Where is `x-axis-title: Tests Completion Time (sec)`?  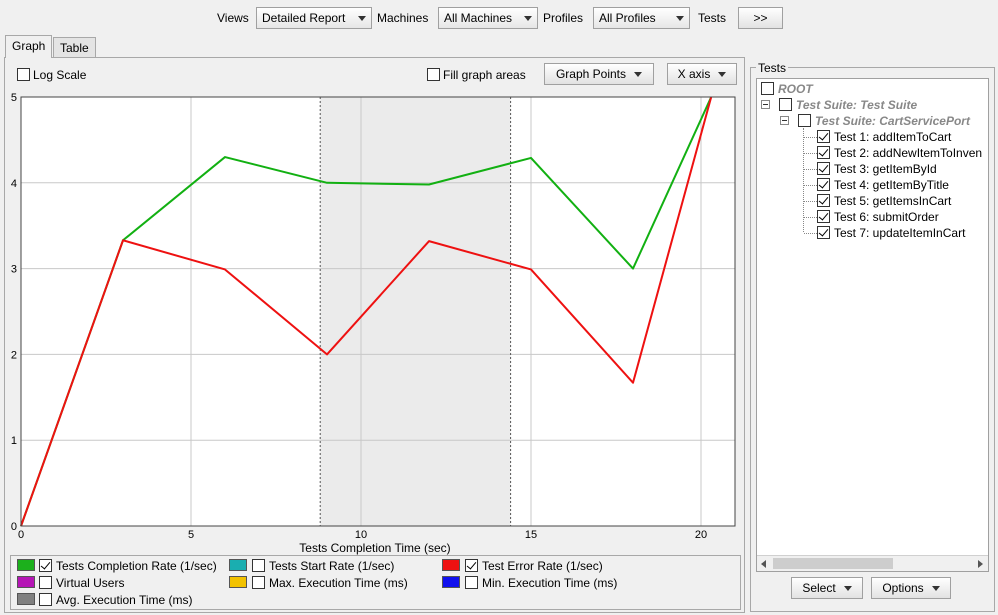 x-axis-title: Tests Completion Time (sec) is located at coordinates (374, 548).